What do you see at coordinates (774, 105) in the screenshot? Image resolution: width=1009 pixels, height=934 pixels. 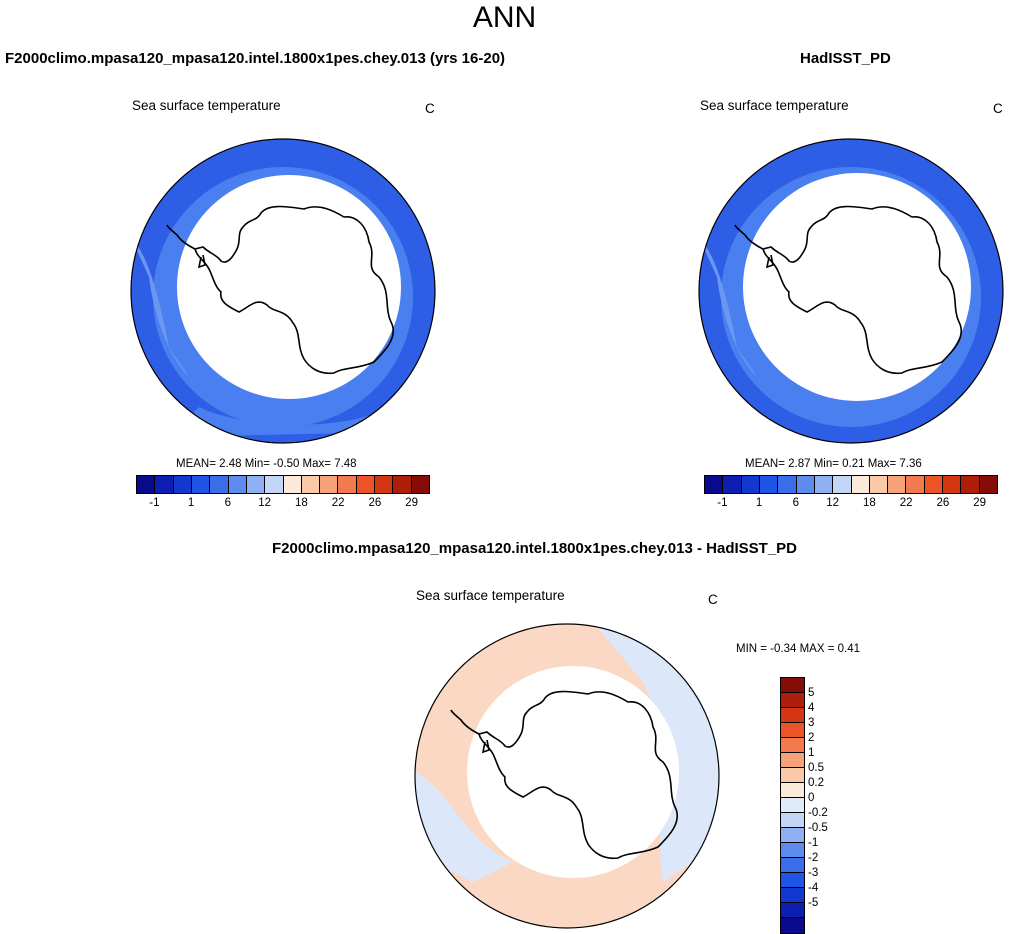 I see `panel-2-subtitle: Sea surface temperature` at bounding box center [774, 105].